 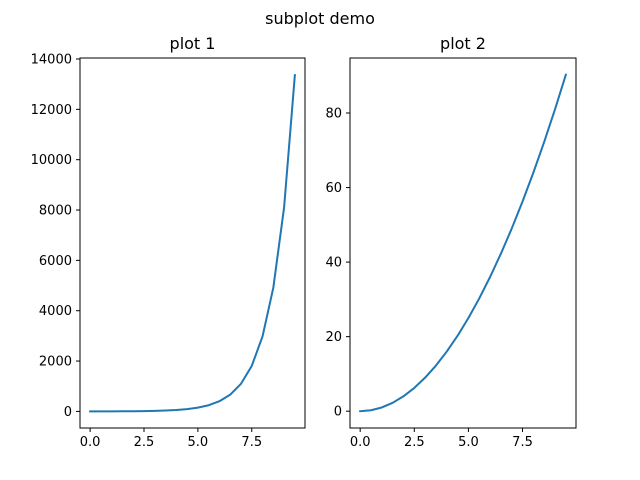 What do you see at coordinates (55, 261) in the screenshot?
I see `subplot-1-ytick-label: 6000` at bounding box center [55, 261].